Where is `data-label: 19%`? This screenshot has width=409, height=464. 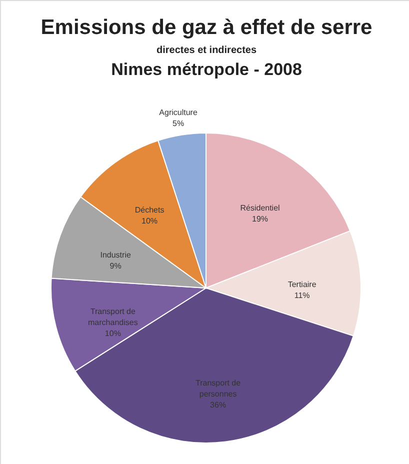
data-label: 19% is located at coordinates (260, 219).